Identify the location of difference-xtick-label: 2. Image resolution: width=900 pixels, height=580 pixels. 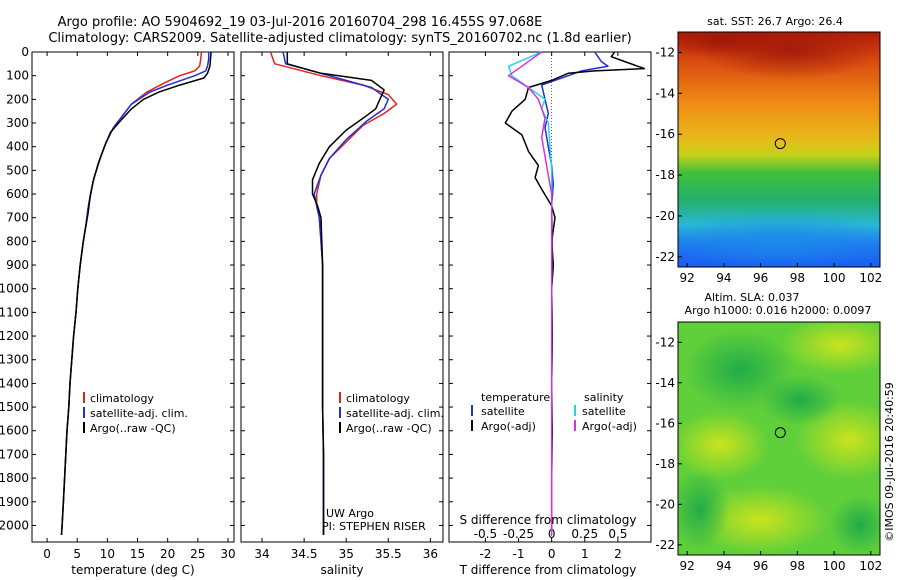
(618, 554).